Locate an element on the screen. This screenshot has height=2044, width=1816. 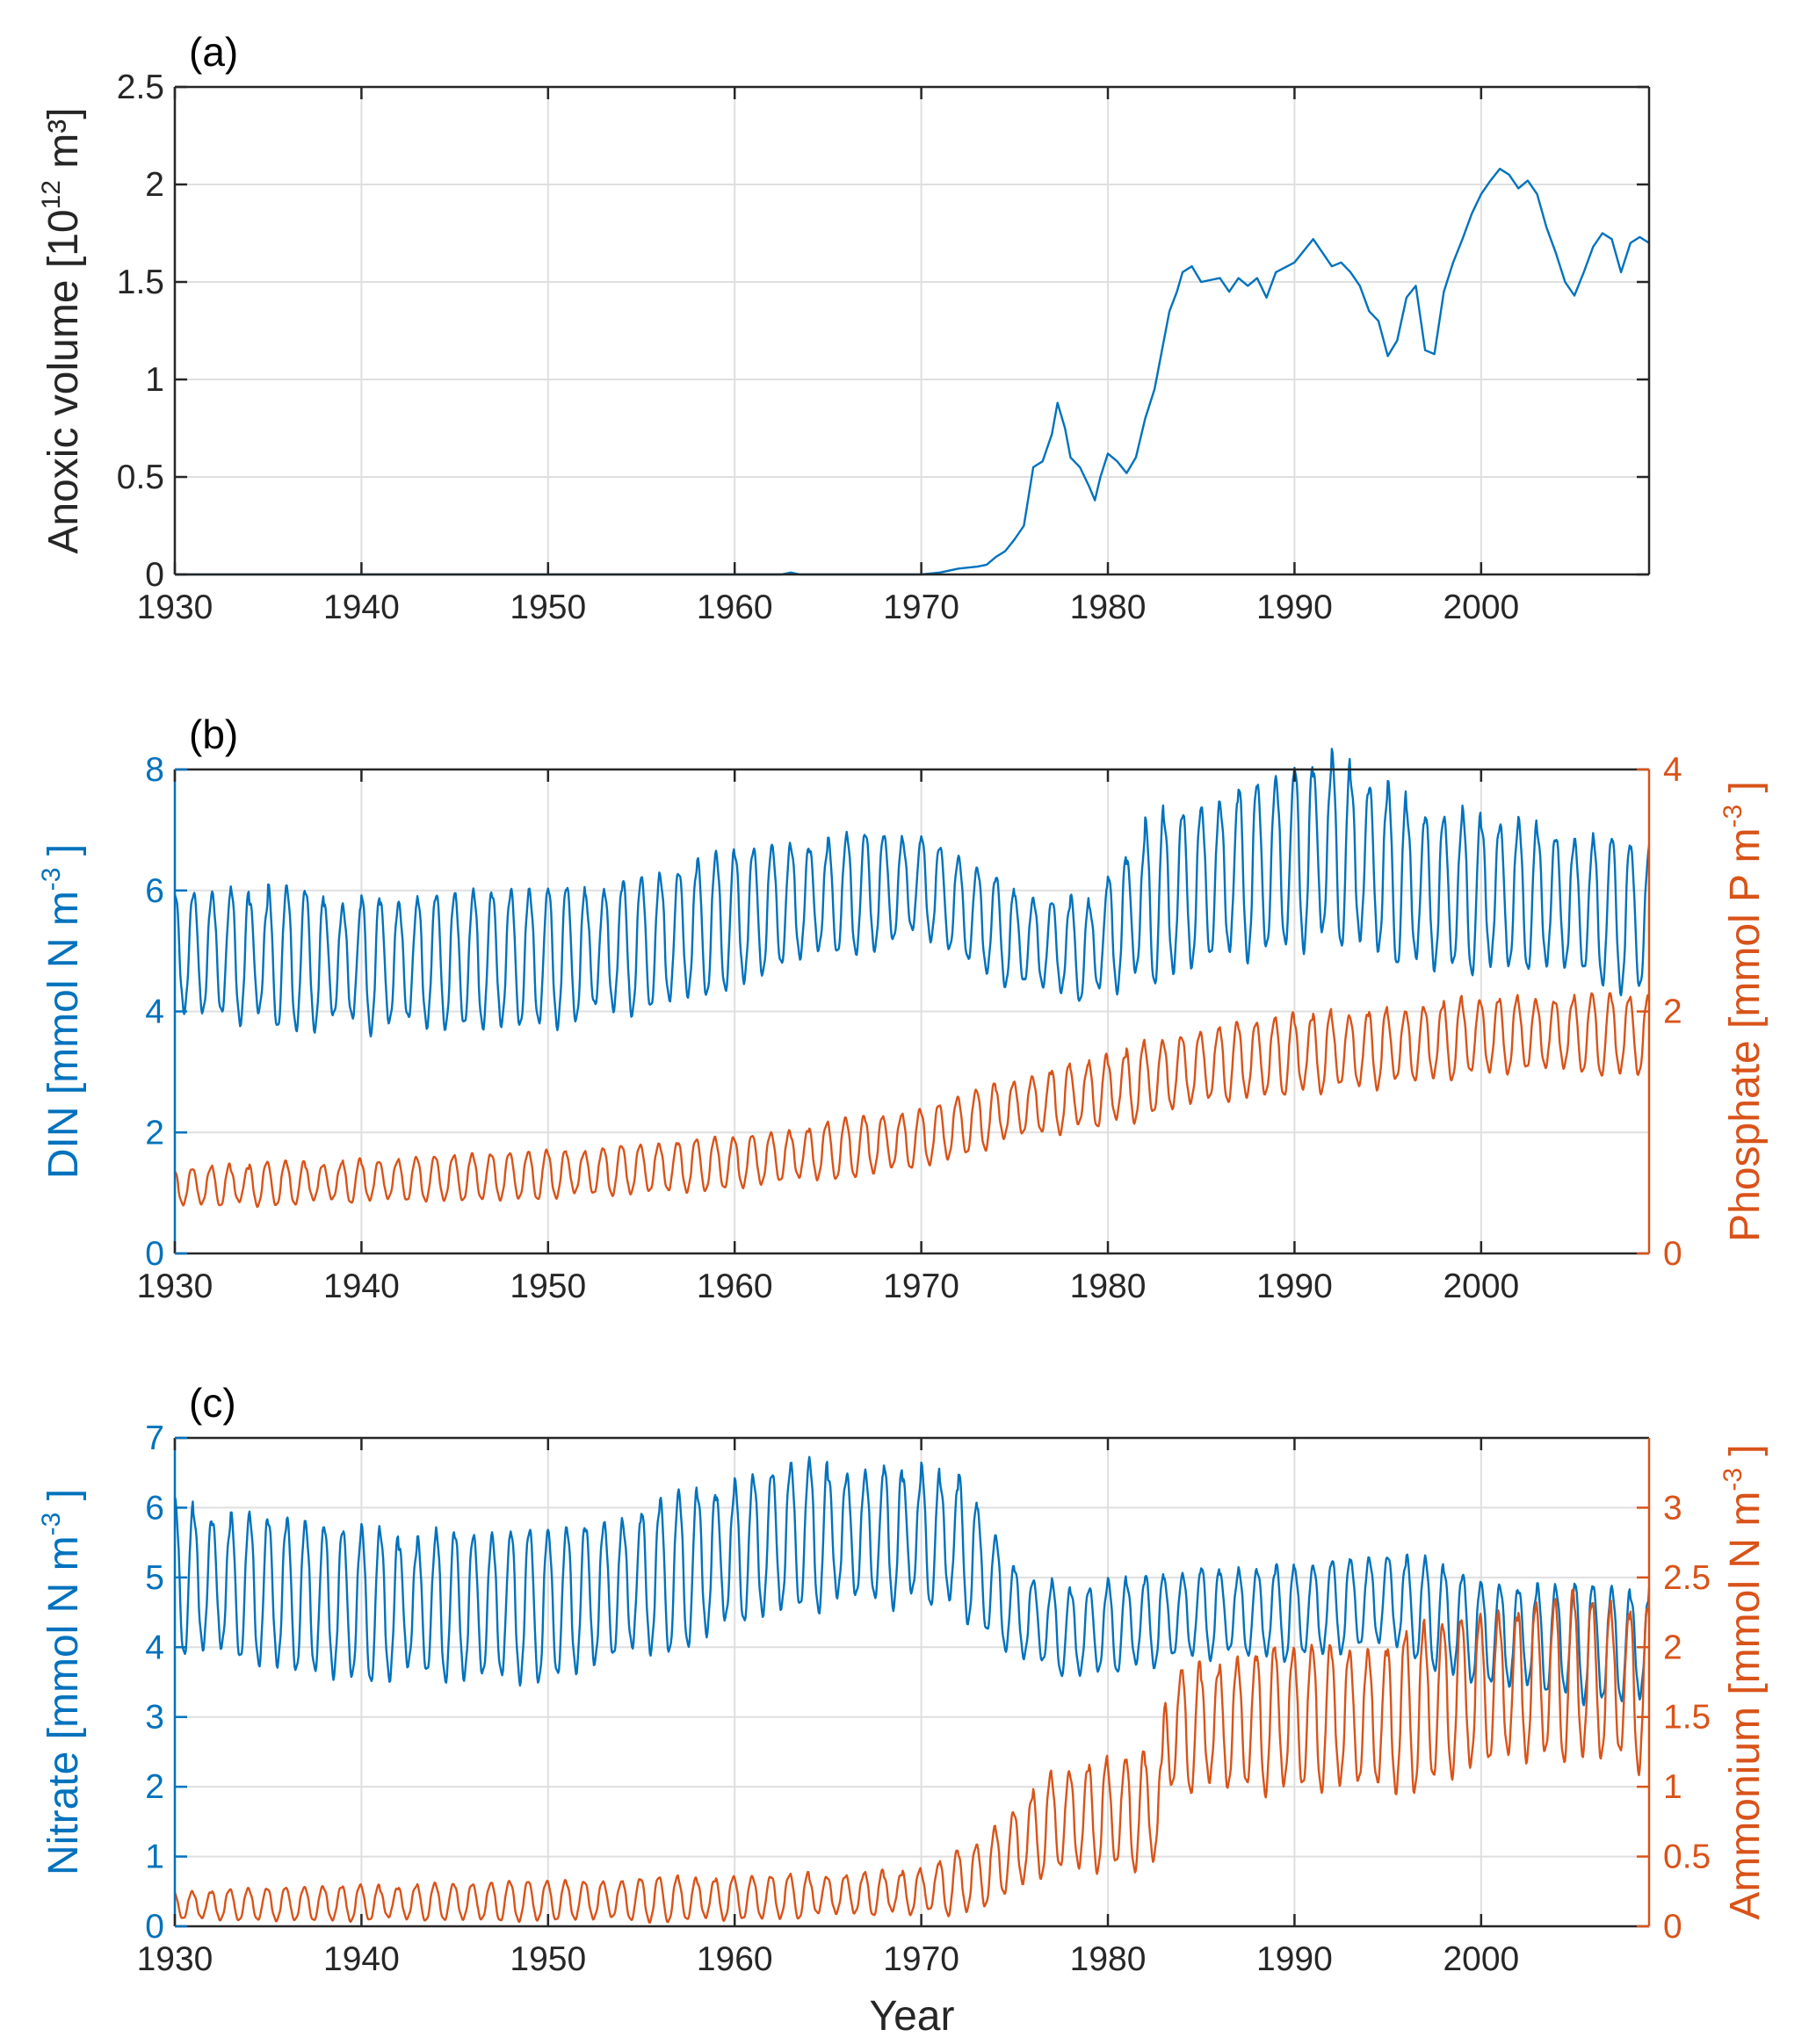
y2-tick-label: 2.5 is located at coordinates (1687, 1578).